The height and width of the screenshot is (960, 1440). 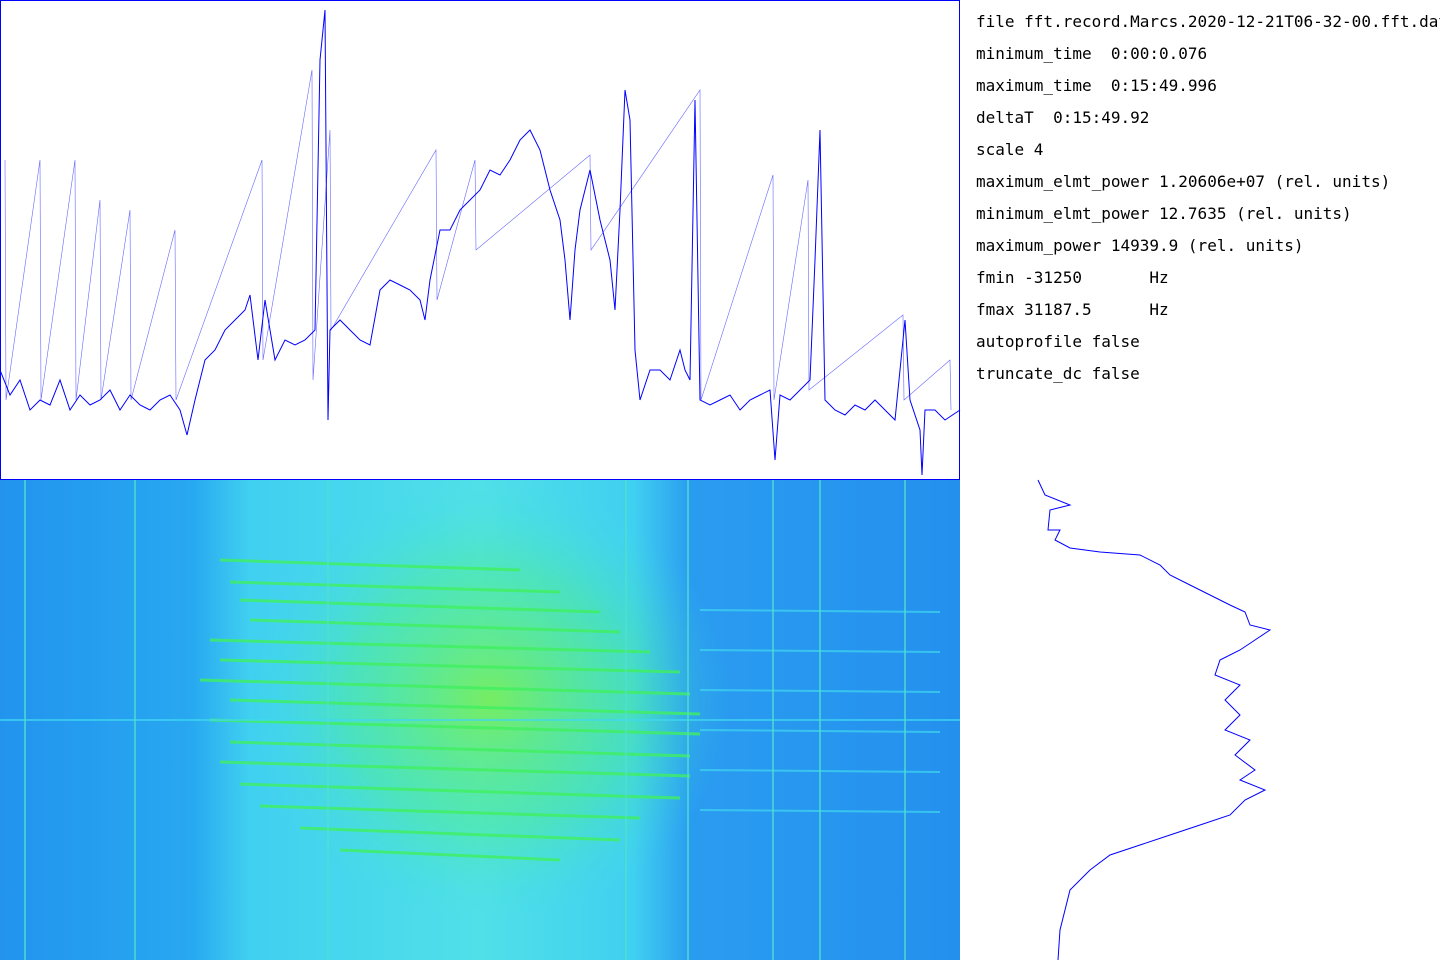 I want to click on spectral-lines, so click(x=450, y=710).